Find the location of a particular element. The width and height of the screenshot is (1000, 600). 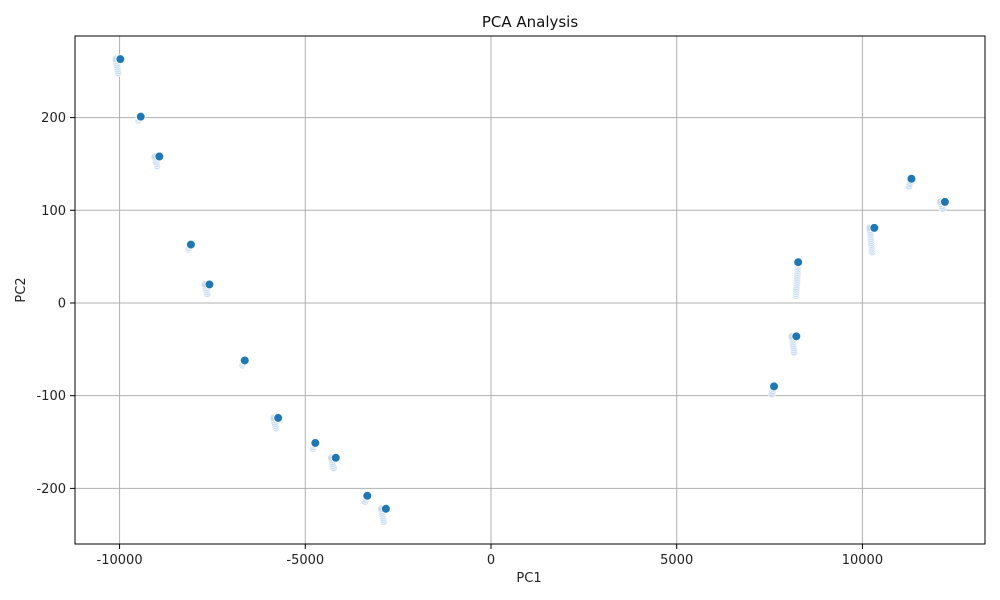

y-tick-label: -200 is located at coordinates (51, 489).